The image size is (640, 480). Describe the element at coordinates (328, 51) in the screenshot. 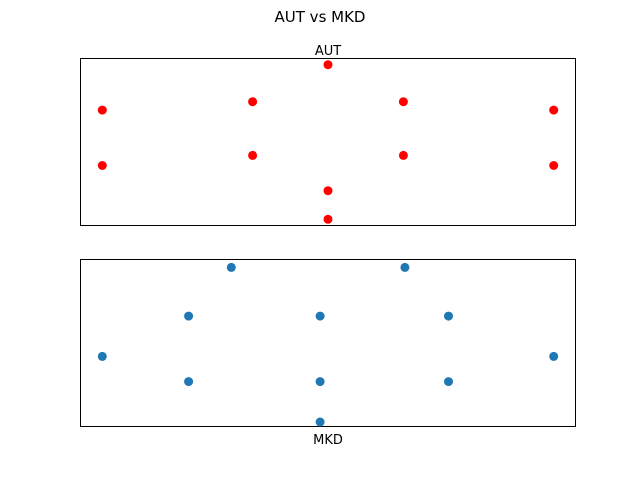

I see `axes-aut-title: AUT` at that location.